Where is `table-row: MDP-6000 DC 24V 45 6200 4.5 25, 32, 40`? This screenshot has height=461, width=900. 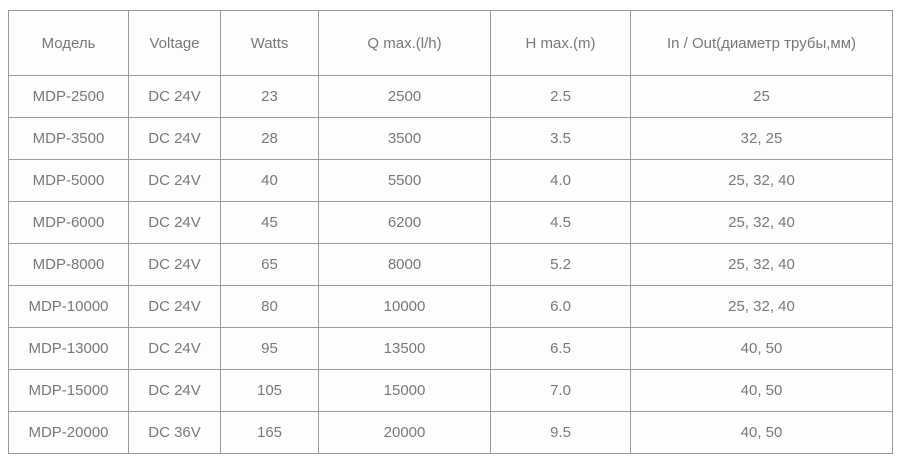 table-row: MDP-6000 DC 24V 45 6200 4.5 25, 32, 40 is located at coordinates (450, 222).